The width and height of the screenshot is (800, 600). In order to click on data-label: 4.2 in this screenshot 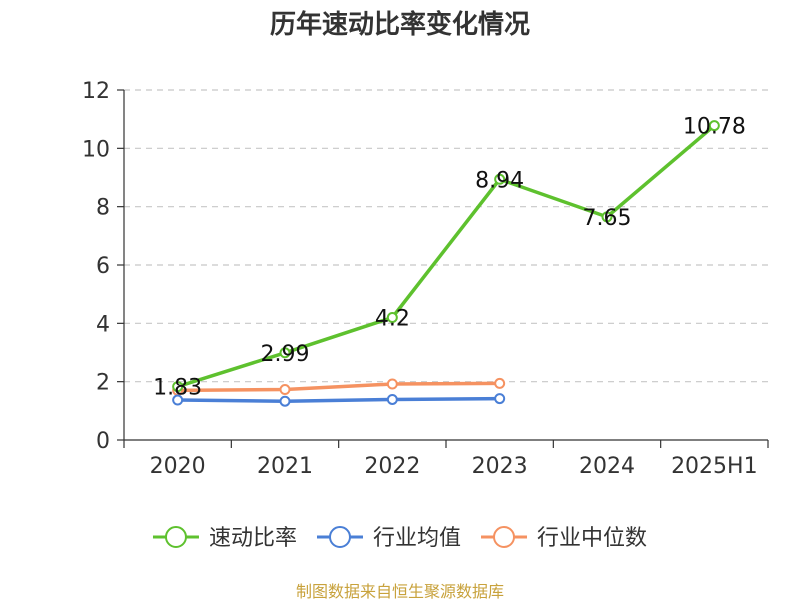, I will do `click(392, 319)`.